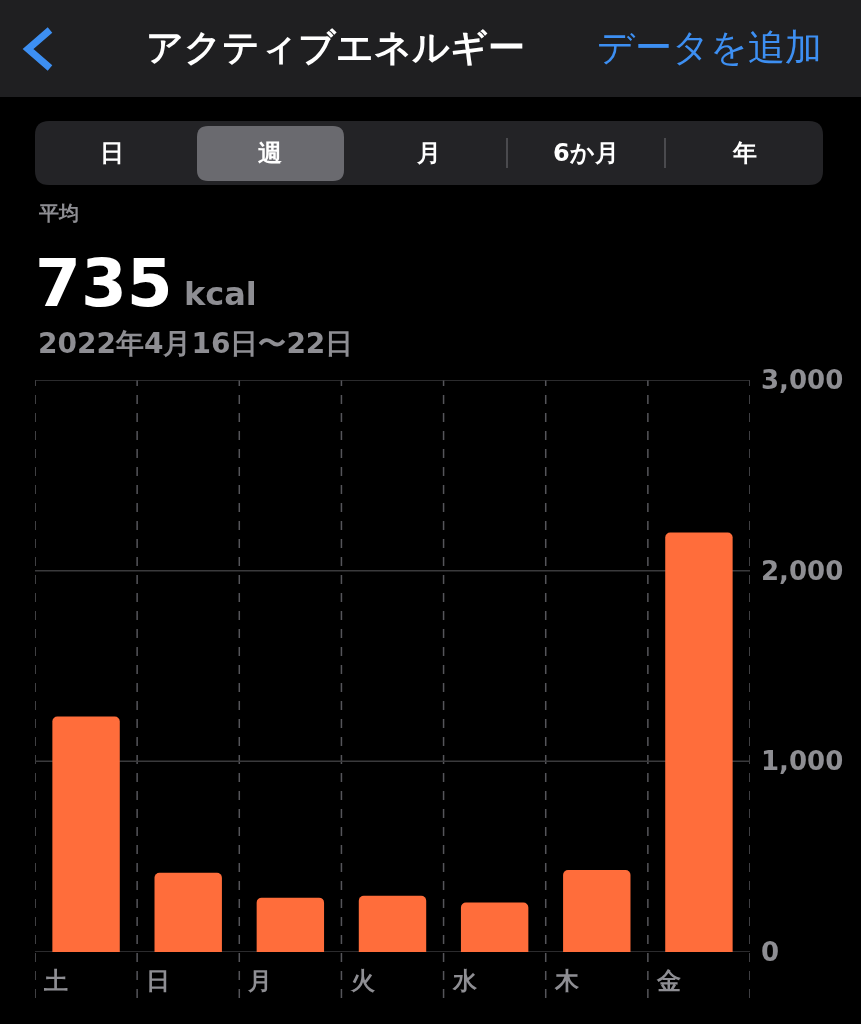 This screenshot has height=1024, width=861. Describe the element at coordinates (362, 981) in the screenshot. I see `x-tick-label: 火` at that location.